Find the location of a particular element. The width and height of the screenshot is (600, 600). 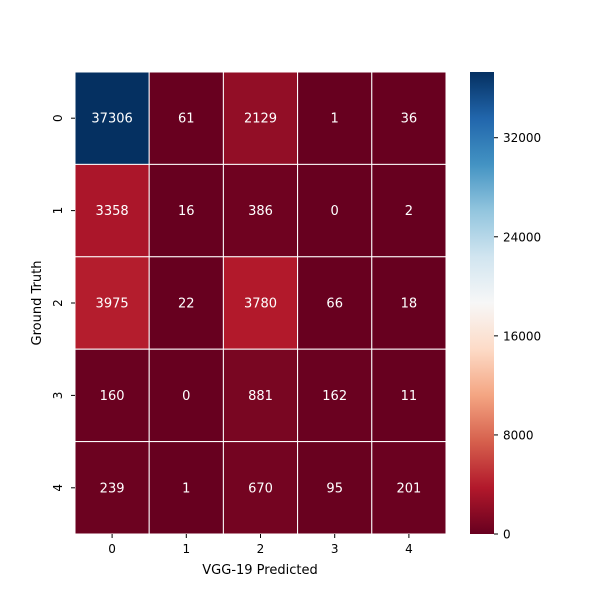

cell-value-r2-c2: 3780 is located at coordinates (260, 304).